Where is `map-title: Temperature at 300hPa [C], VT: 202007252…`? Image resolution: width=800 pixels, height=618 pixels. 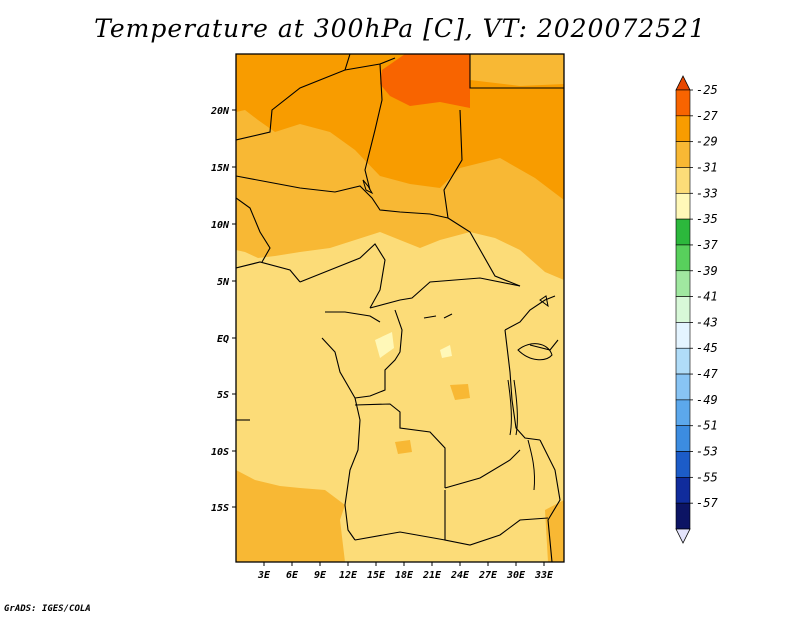
map-title: Temperature at 300hPa [C], VT: 202007252… is located at coordinates (400, 28).